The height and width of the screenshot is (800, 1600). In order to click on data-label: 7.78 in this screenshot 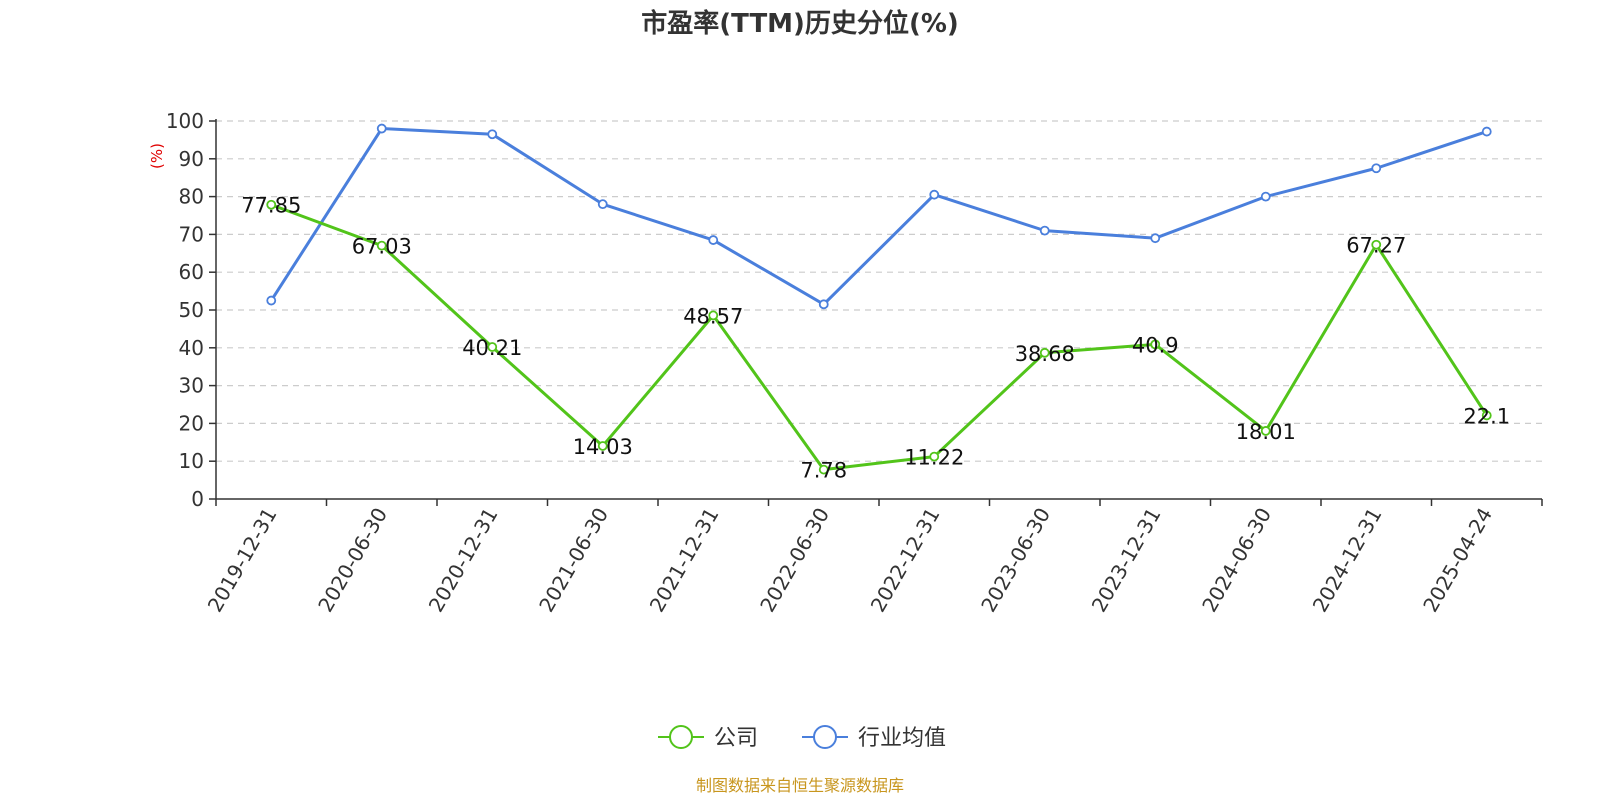, I will do `click(823, 471)`.